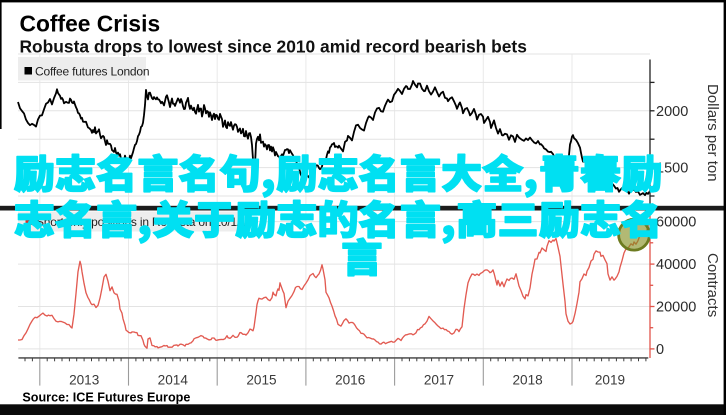  I want to click on svg-text: Coffee futures London, so click(92, 71).